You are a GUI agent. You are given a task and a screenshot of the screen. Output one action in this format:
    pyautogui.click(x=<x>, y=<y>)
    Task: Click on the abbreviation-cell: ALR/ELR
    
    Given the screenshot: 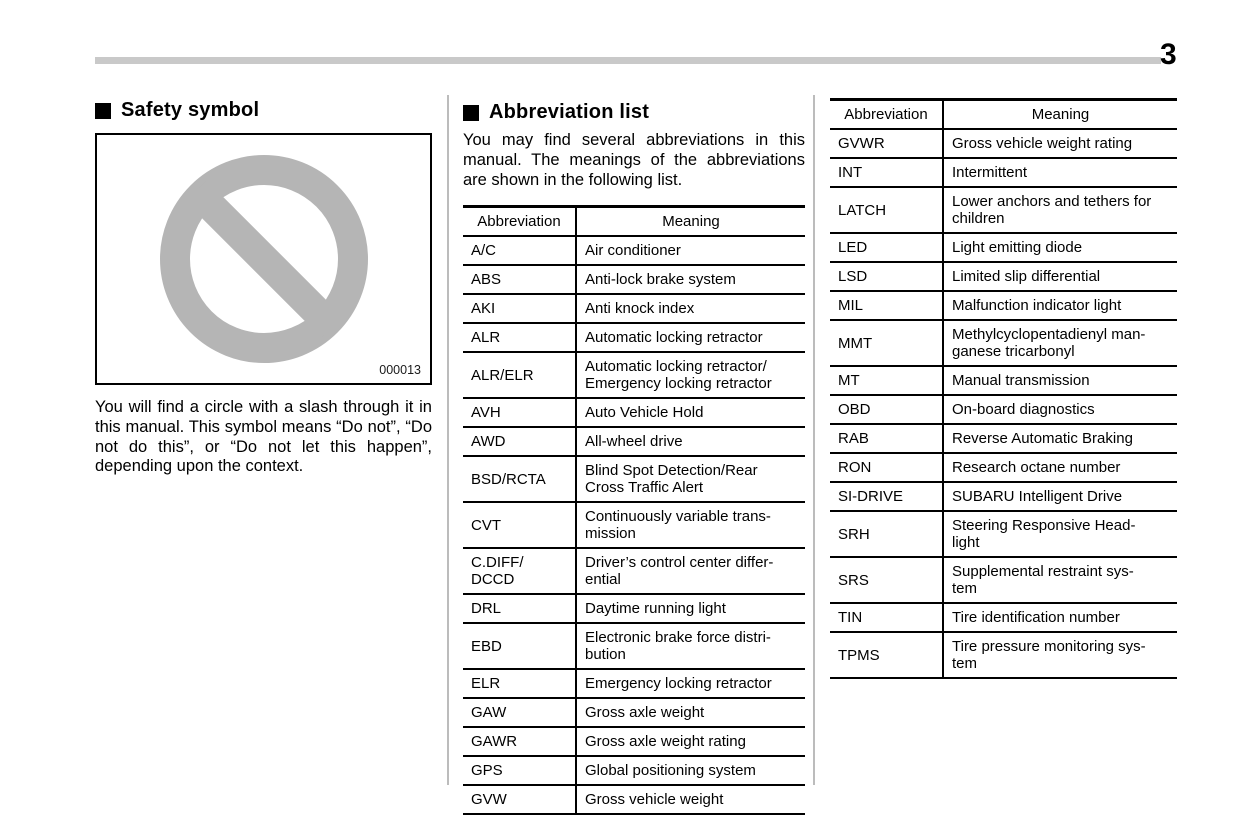 What is the action you would take?
    pyautogui.click(x=520, y=375)
    